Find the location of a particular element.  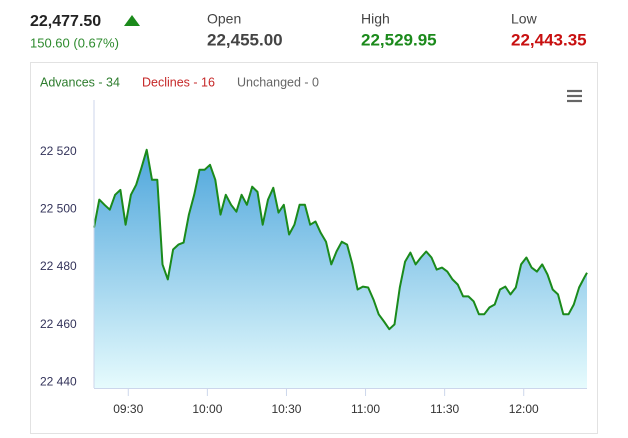

change: 150.60 (0.67%) is located at coordinates (74, 42).